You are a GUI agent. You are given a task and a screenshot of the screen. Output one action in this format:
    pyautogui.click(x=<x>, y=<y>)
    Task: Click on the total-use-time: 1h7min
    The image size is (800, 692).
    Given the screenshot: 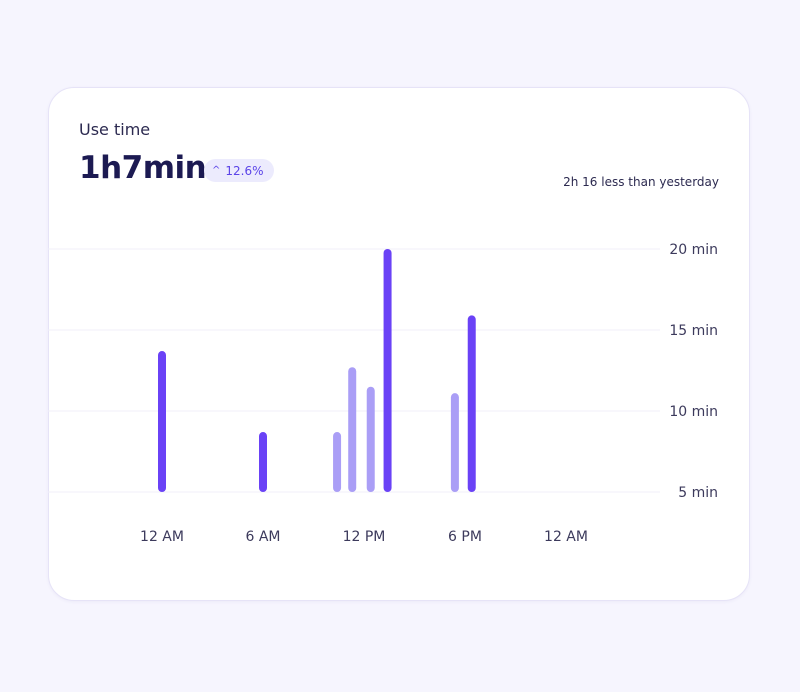 What is the action you would take?
    pyautogui.click(x=143, y=168)
    